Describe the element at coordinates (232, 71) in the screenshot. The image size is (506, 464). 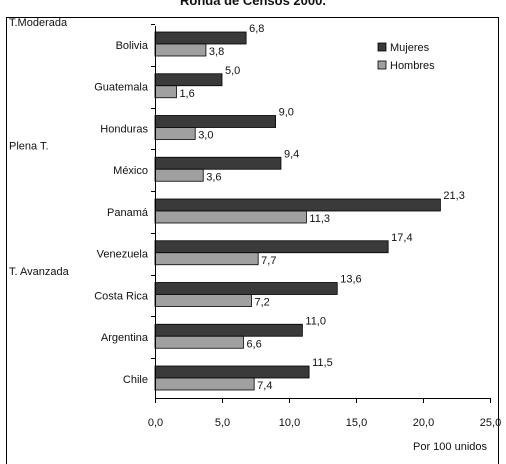
I see `data-label: 5,0` at that location.